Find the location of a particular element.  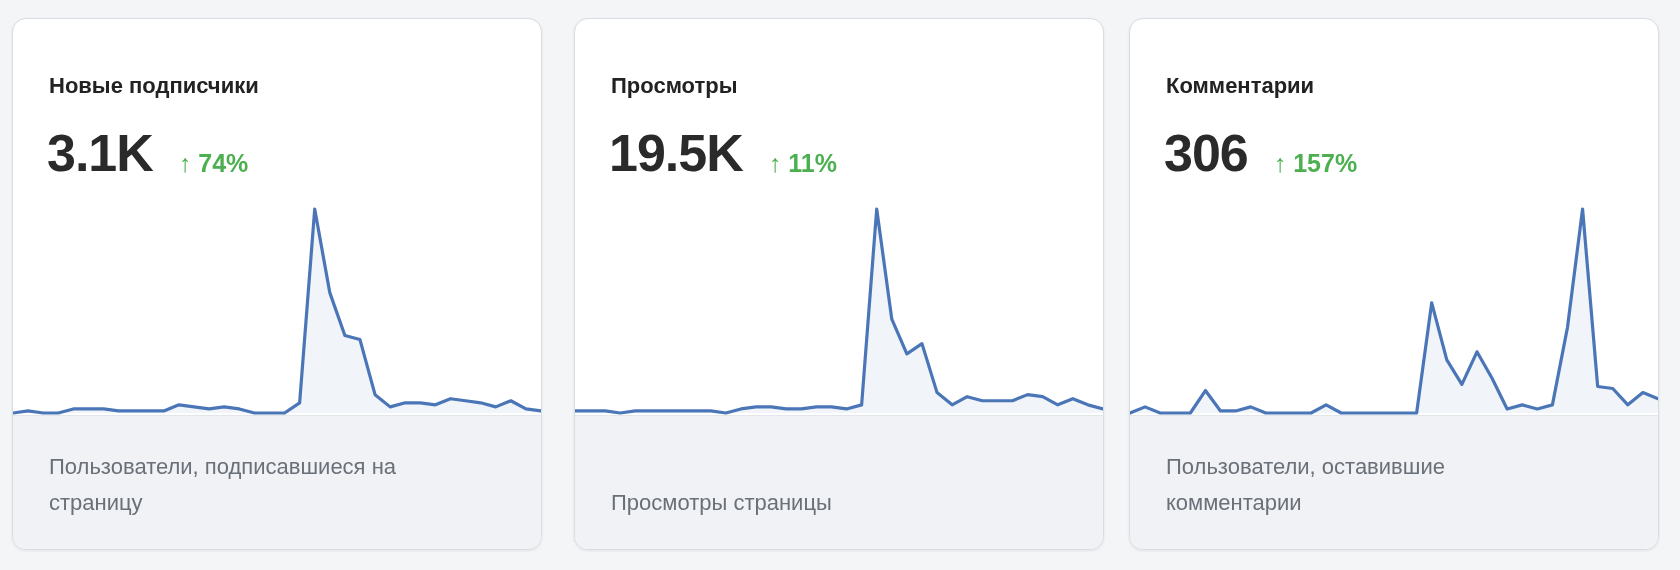

text: ↑ 11% is located at coordinates (802, 163).